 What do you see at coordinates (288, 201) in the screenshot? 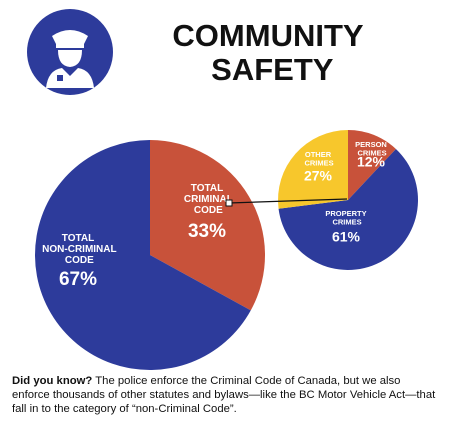
I see `connector` at bounding box center [288, 201].